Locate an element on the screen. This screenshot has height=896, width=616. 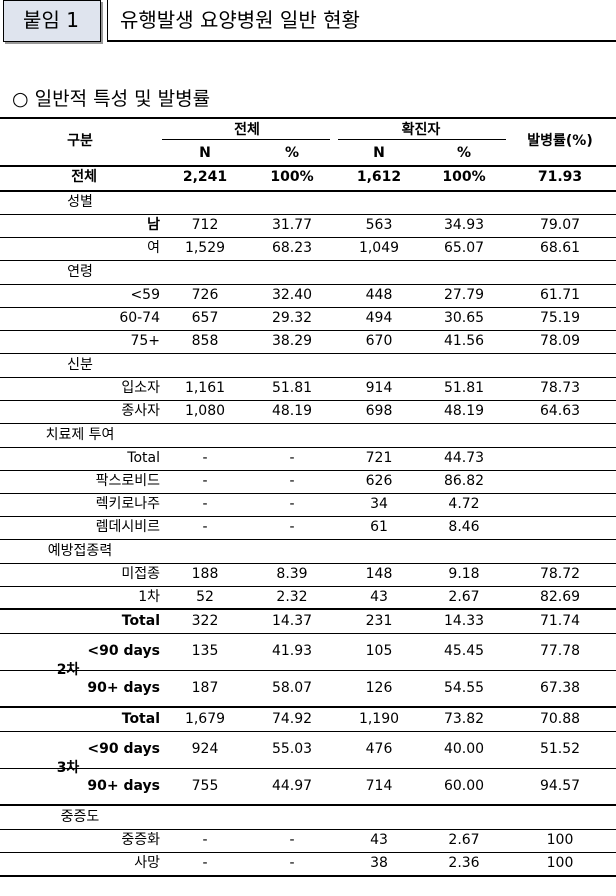
cell: 924 is located at coordinates (205, 749).